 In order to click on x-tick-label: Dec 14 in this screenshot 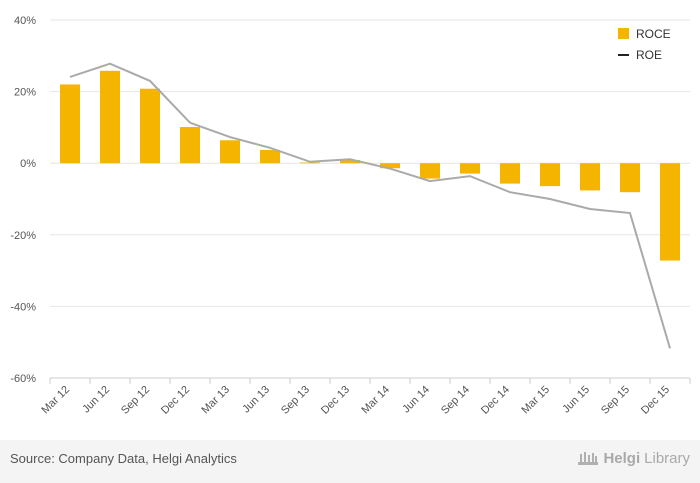, I will do `click(495, 400)`.